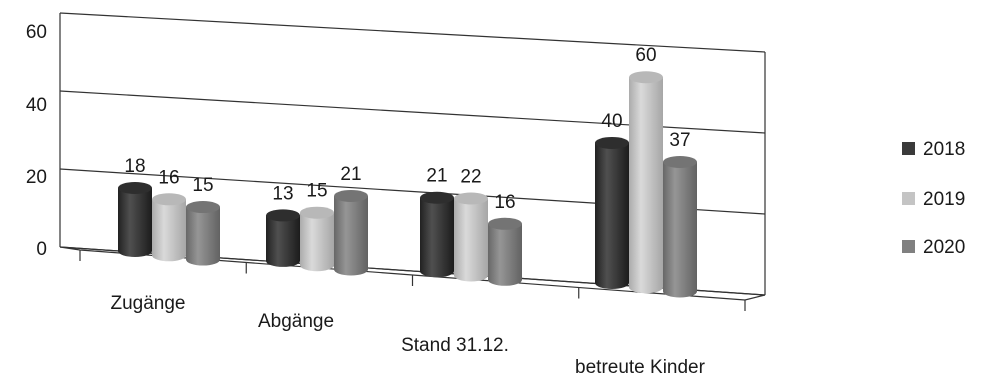 This screenshot has height=381, width=986. Describe the element at coordinates (296, 321) in the screenshot. I see `category-label-abgänge: Abgänge` at that location.